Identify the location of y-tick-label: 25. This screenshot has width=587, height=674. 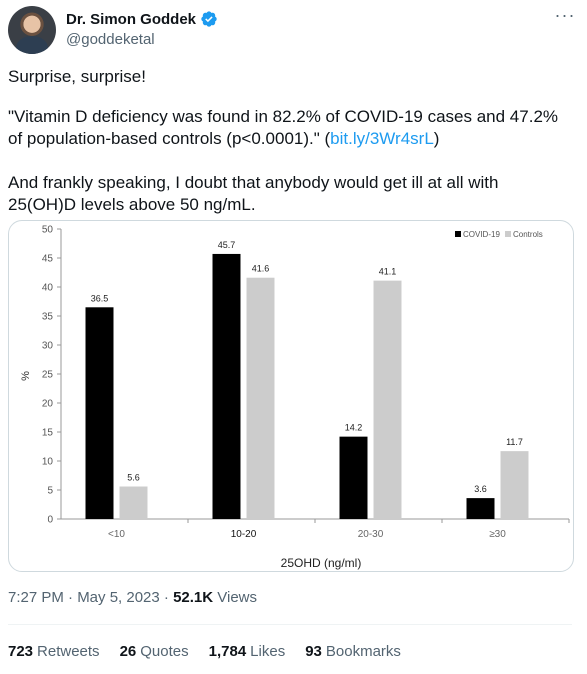
(48, 375).